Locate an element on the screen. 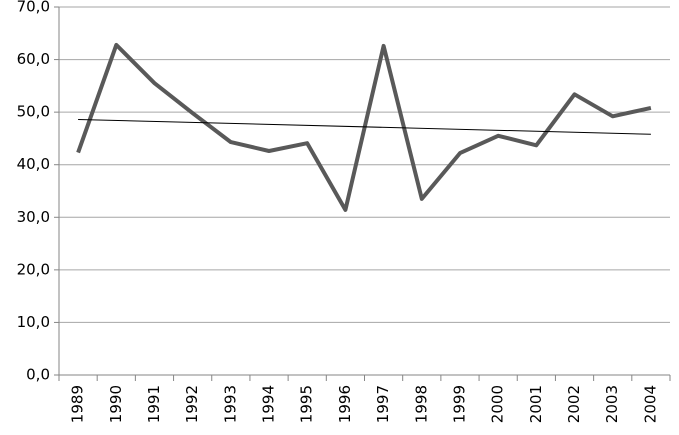  x-tick-label: 1996 is located at coordinates (345, 404).